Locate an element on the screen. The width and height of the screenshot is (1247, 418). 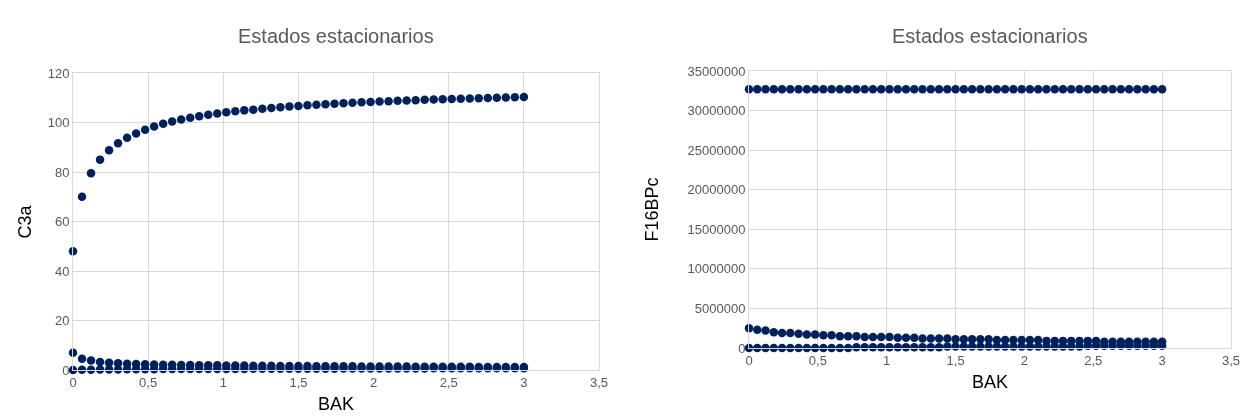
x-tick-label: 0,5 is located at coordinates (817, 360).